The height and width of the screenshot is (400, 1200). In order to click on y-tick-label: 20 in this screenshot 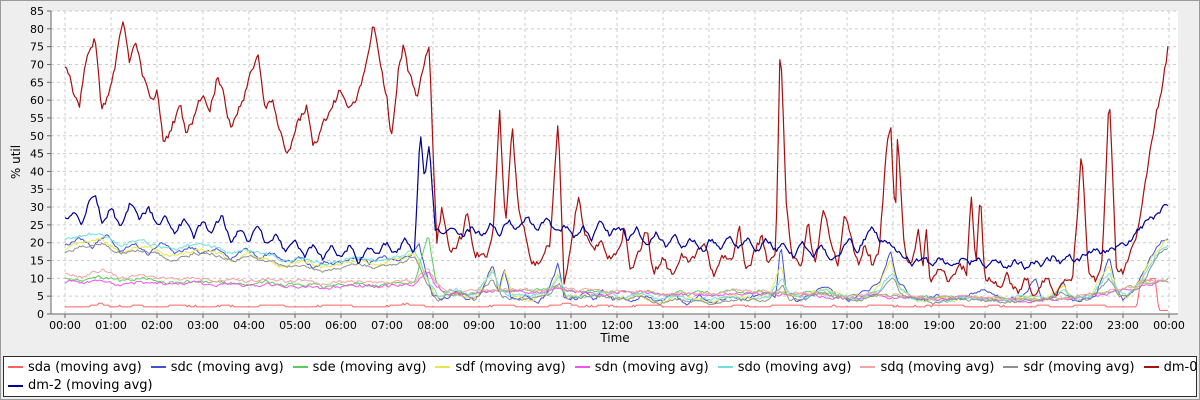, I will do `click(37, 243)`.